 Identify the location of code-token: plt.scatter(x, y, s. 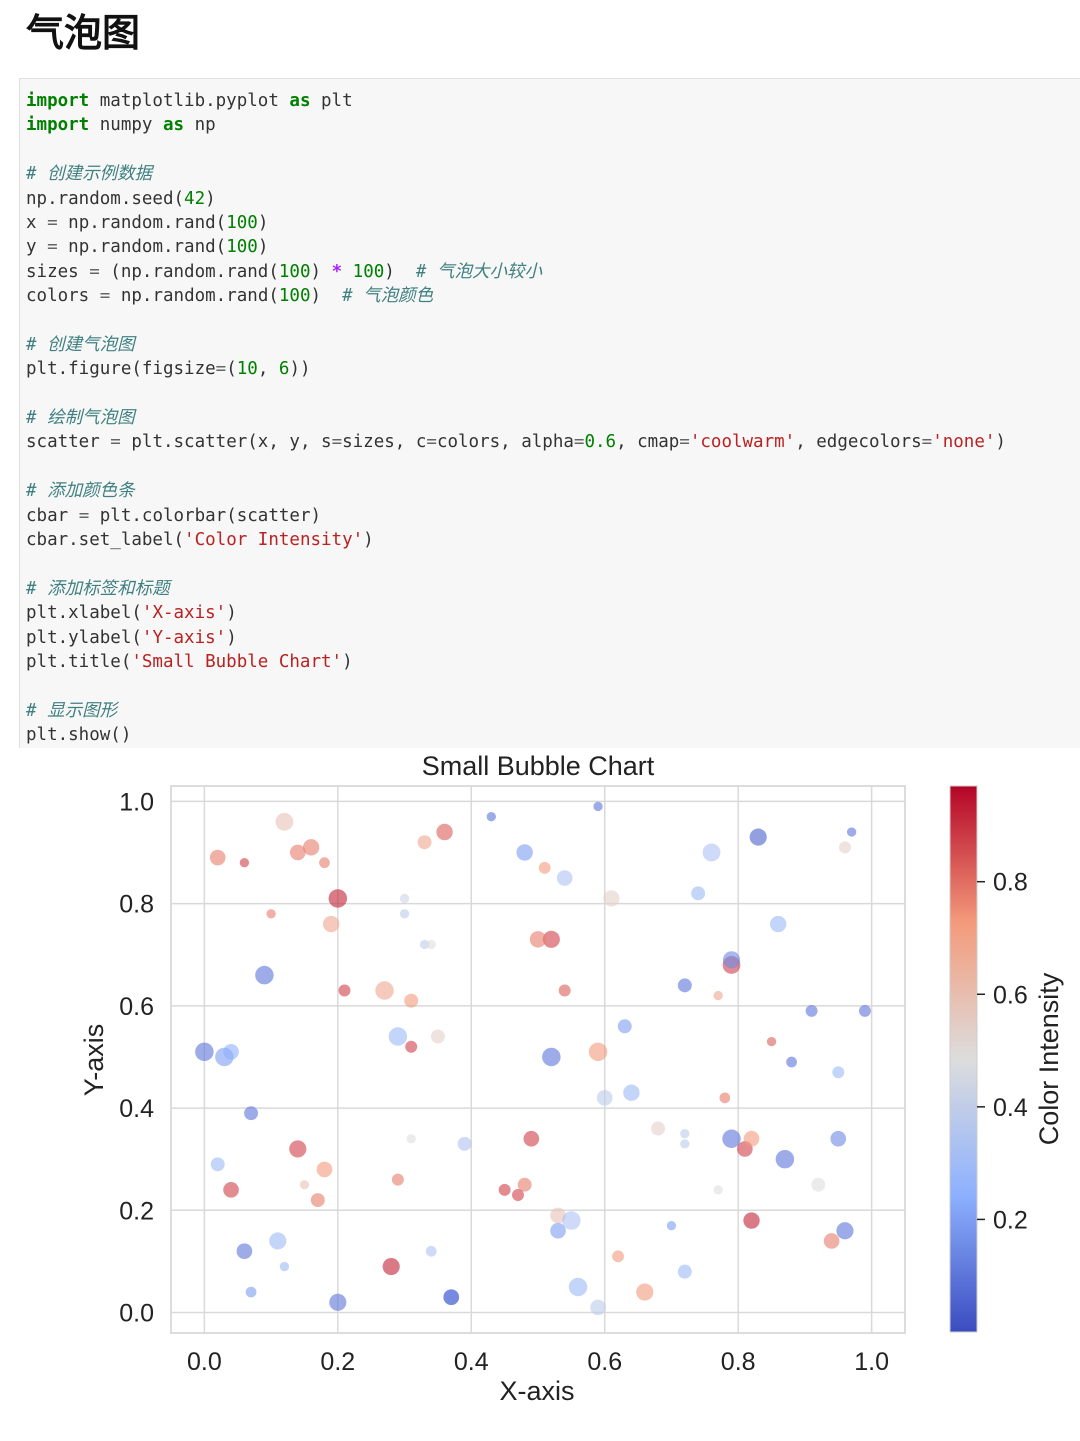
(226, 442).